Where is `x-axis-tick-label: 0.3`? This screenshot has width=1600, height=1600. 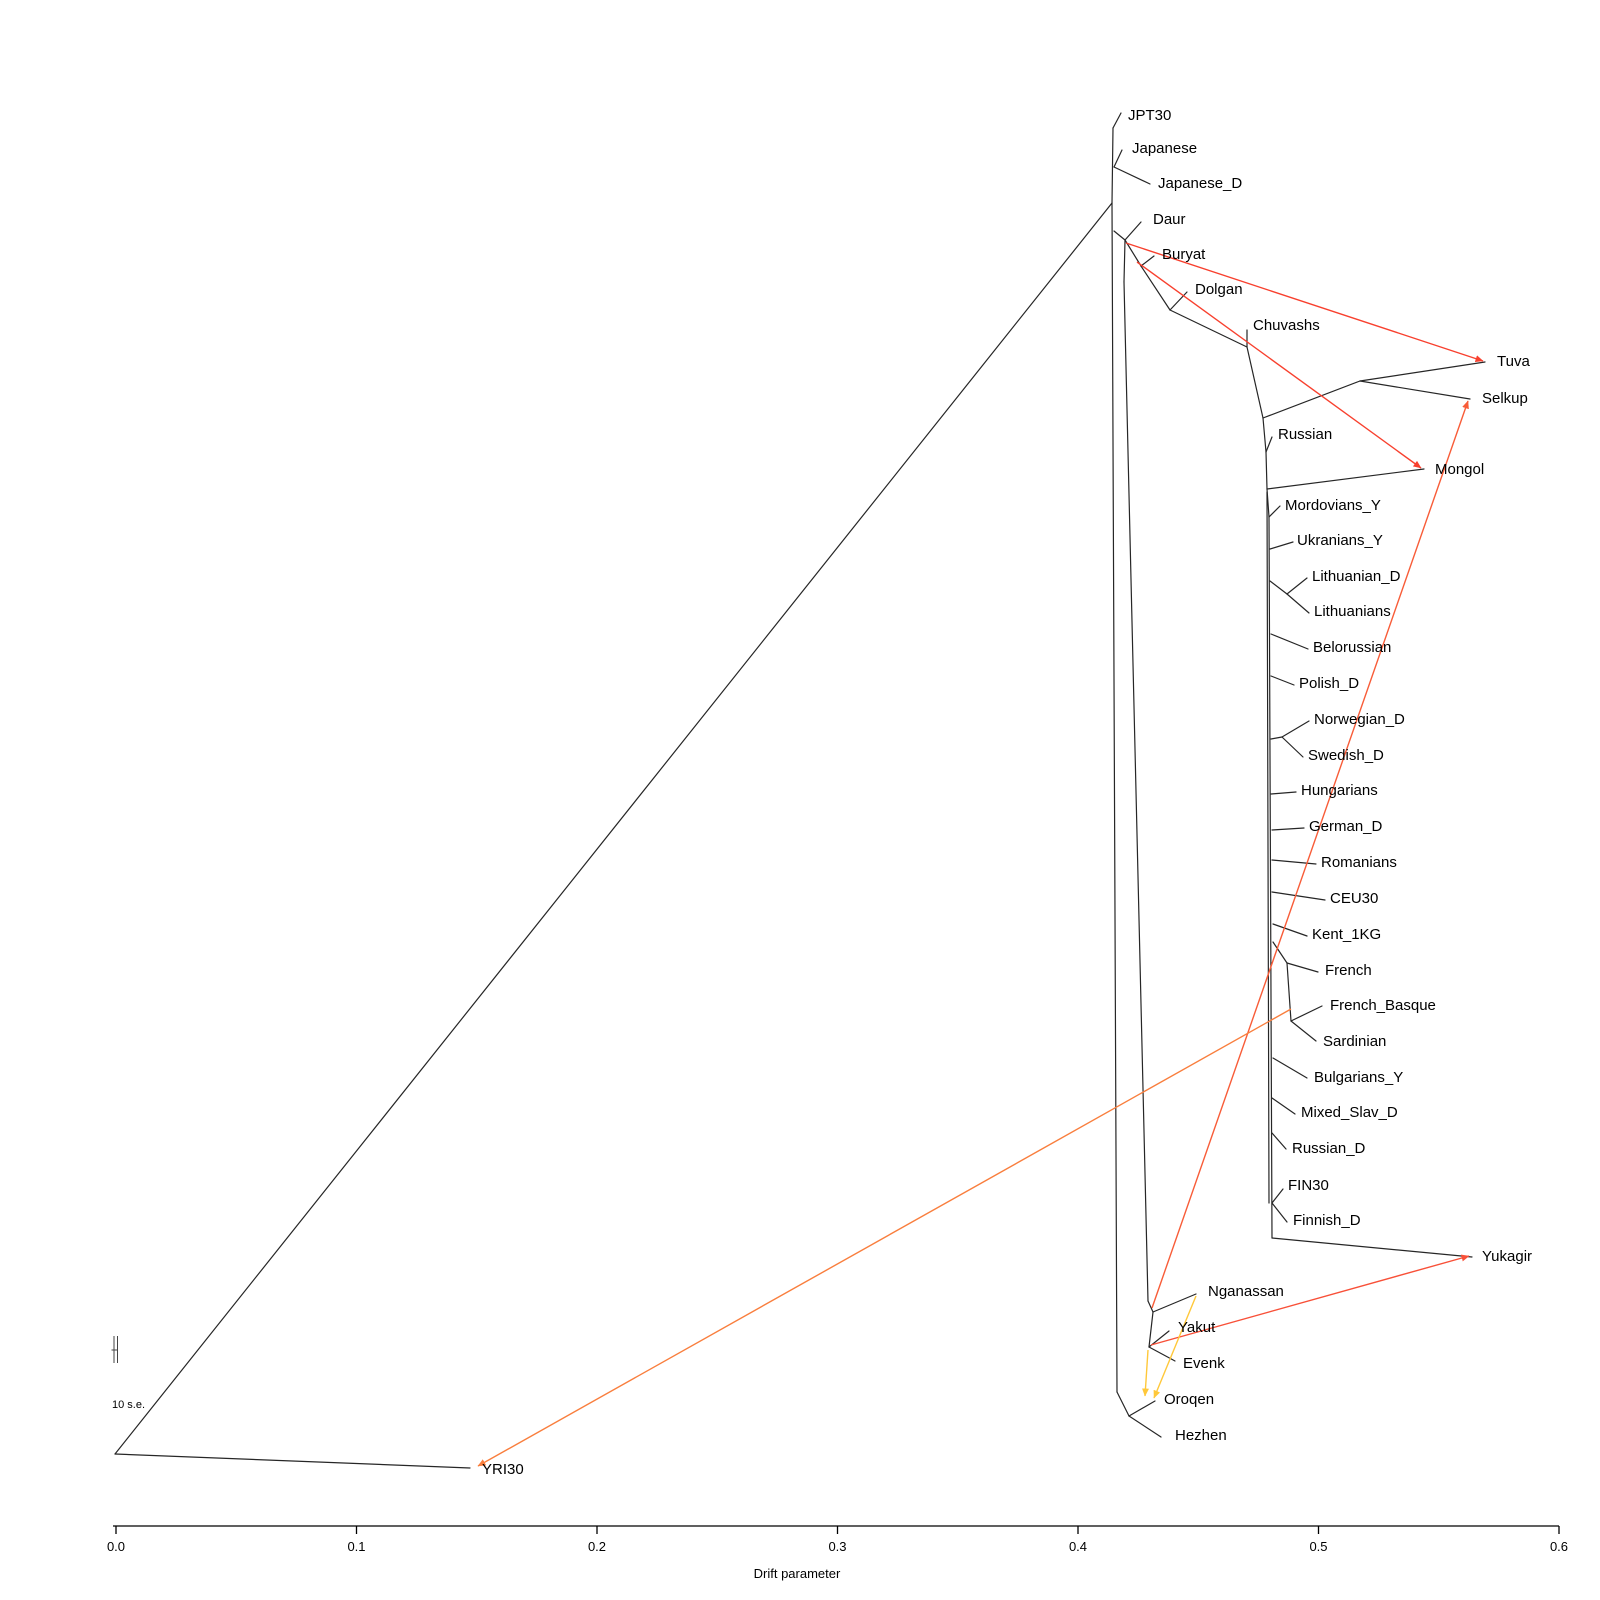
x-axis-tick-label: 0.3 is located at coordinates (837, 1546).